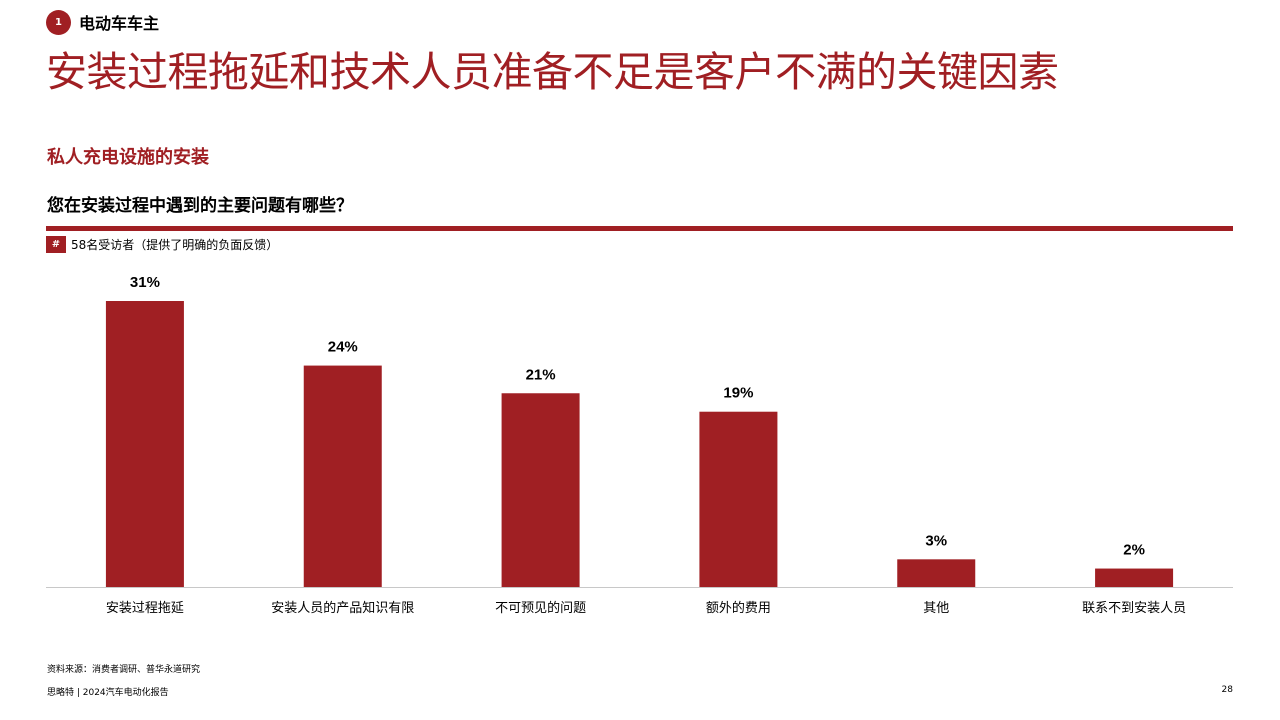 The height and width of the screenshot is (720, 1280). What do you see at coordinates (119, 23) in the screenshot?
I see `section-label: 电动车车主` at bounding box center [119, 23].